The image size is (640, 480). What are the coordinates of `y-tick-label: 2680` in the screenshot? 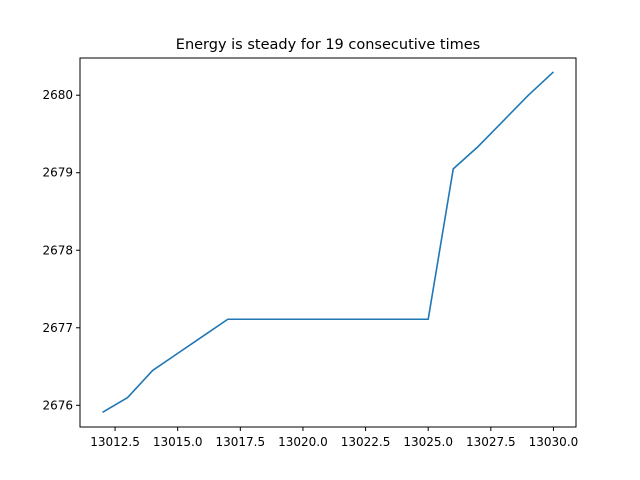 It's located at (57, 95).